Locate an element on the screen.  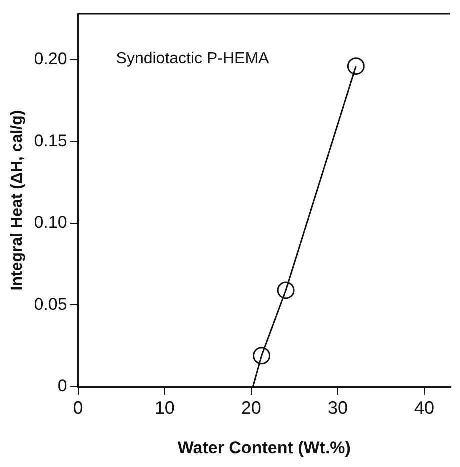
x-tick-label: 10 is located at coordinates (164, 408).